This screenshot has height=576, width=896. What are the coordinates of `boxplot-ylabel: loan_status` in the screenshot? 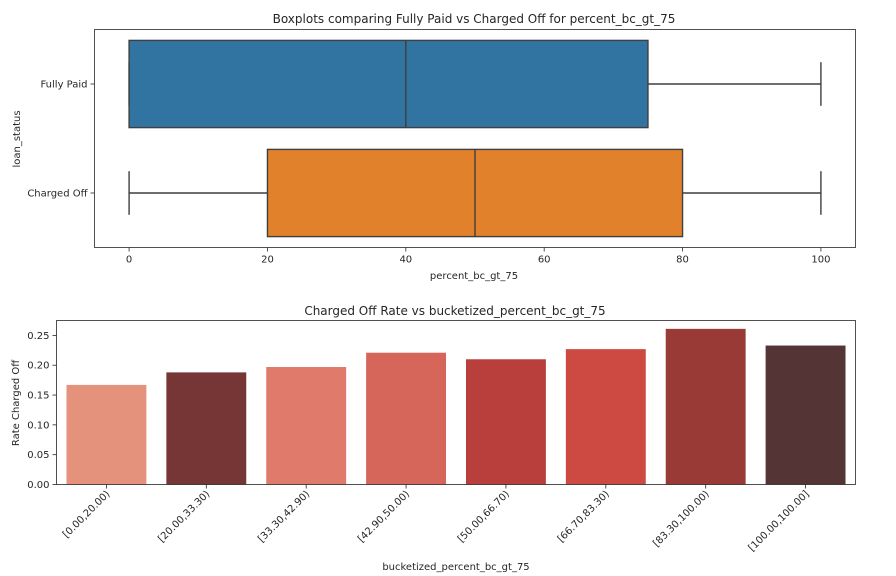 It's located at (17, 138).